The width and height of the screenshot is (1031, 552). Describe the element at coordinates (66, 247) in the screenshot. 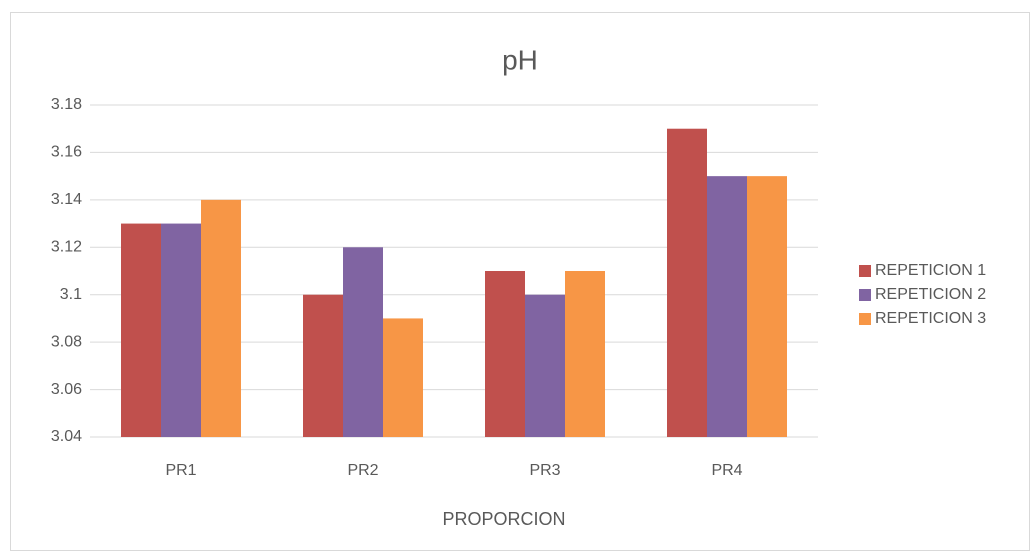

I see `y-tick-label: 3.12` at that location.